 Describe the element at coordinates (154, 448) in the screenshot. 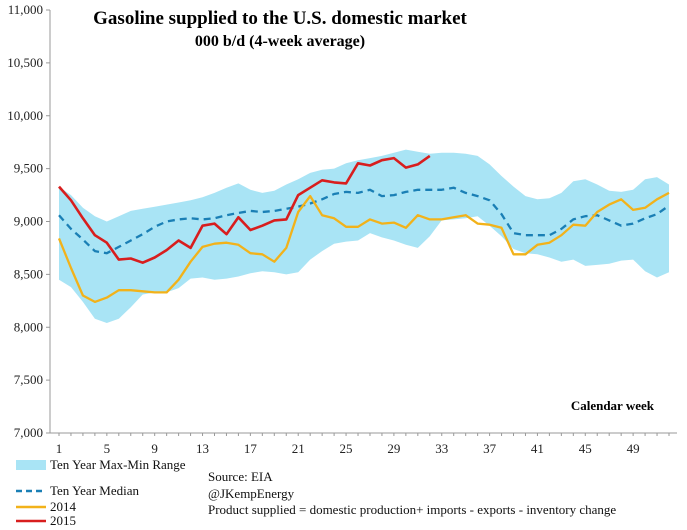

I see `x-tick-label: 9` at that location.